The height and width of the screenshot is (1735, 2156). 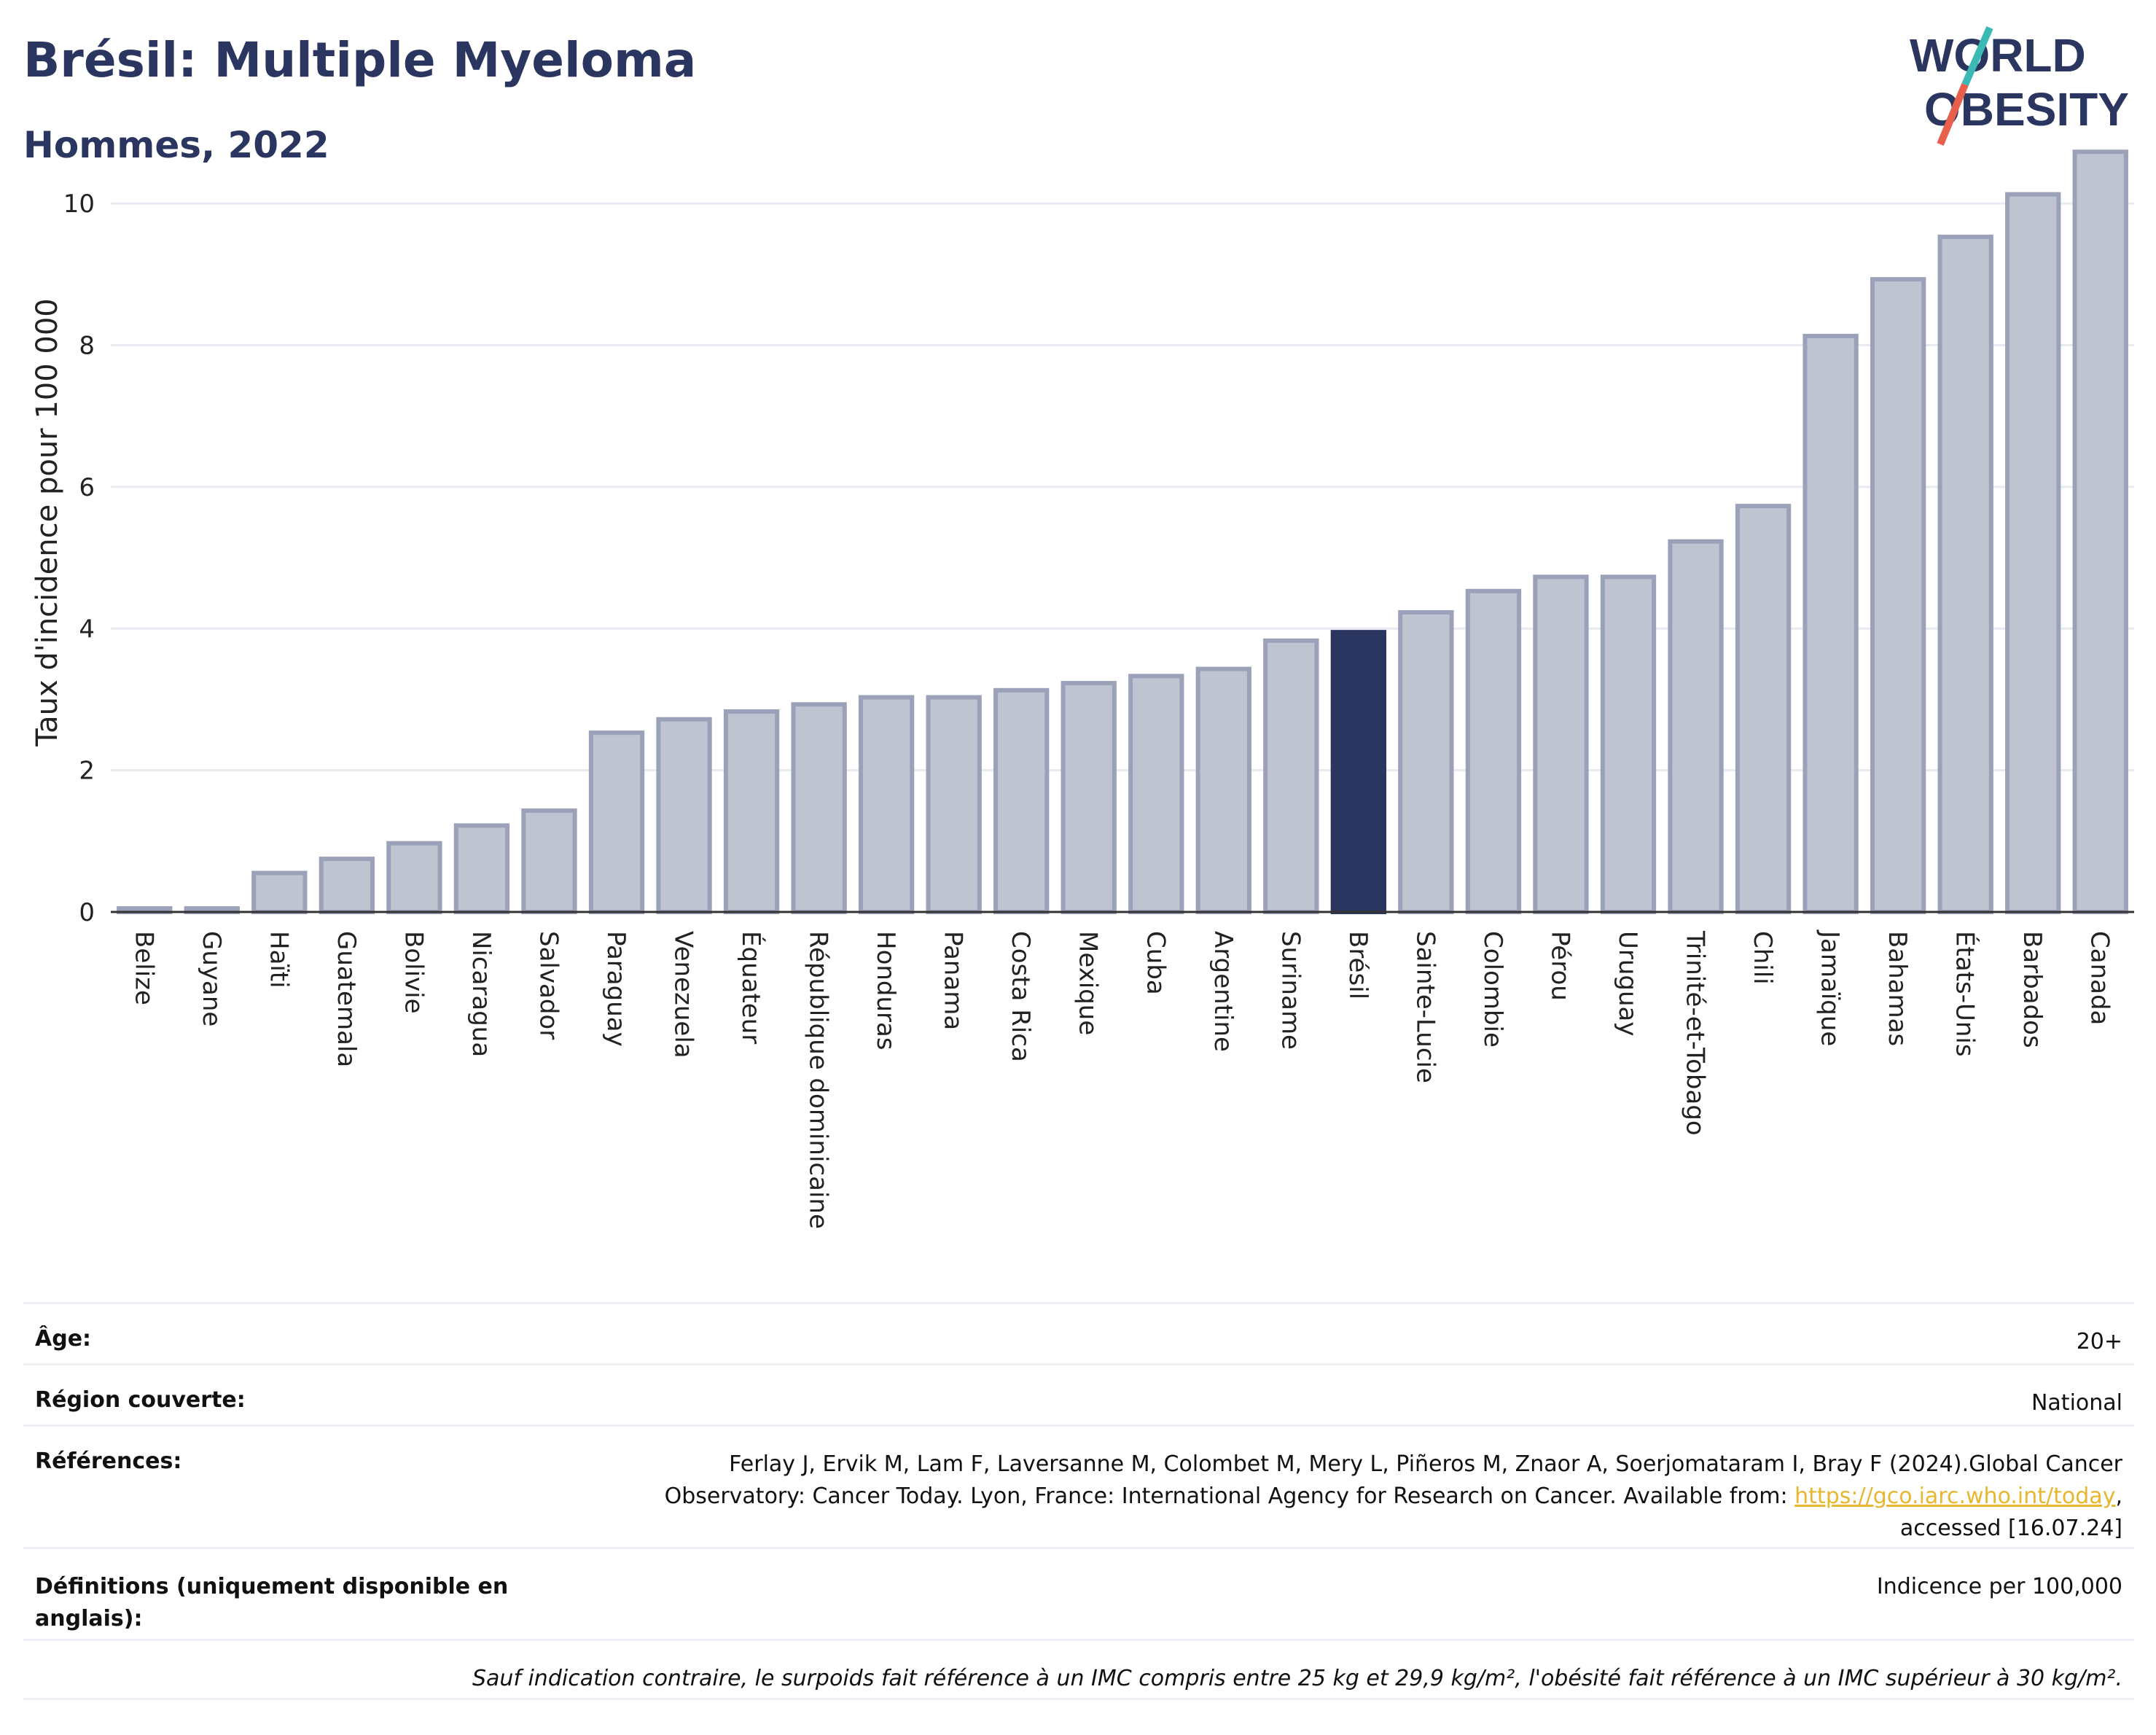 I want to click on x-tick-label: Honduras, so click(x=886, y=990).